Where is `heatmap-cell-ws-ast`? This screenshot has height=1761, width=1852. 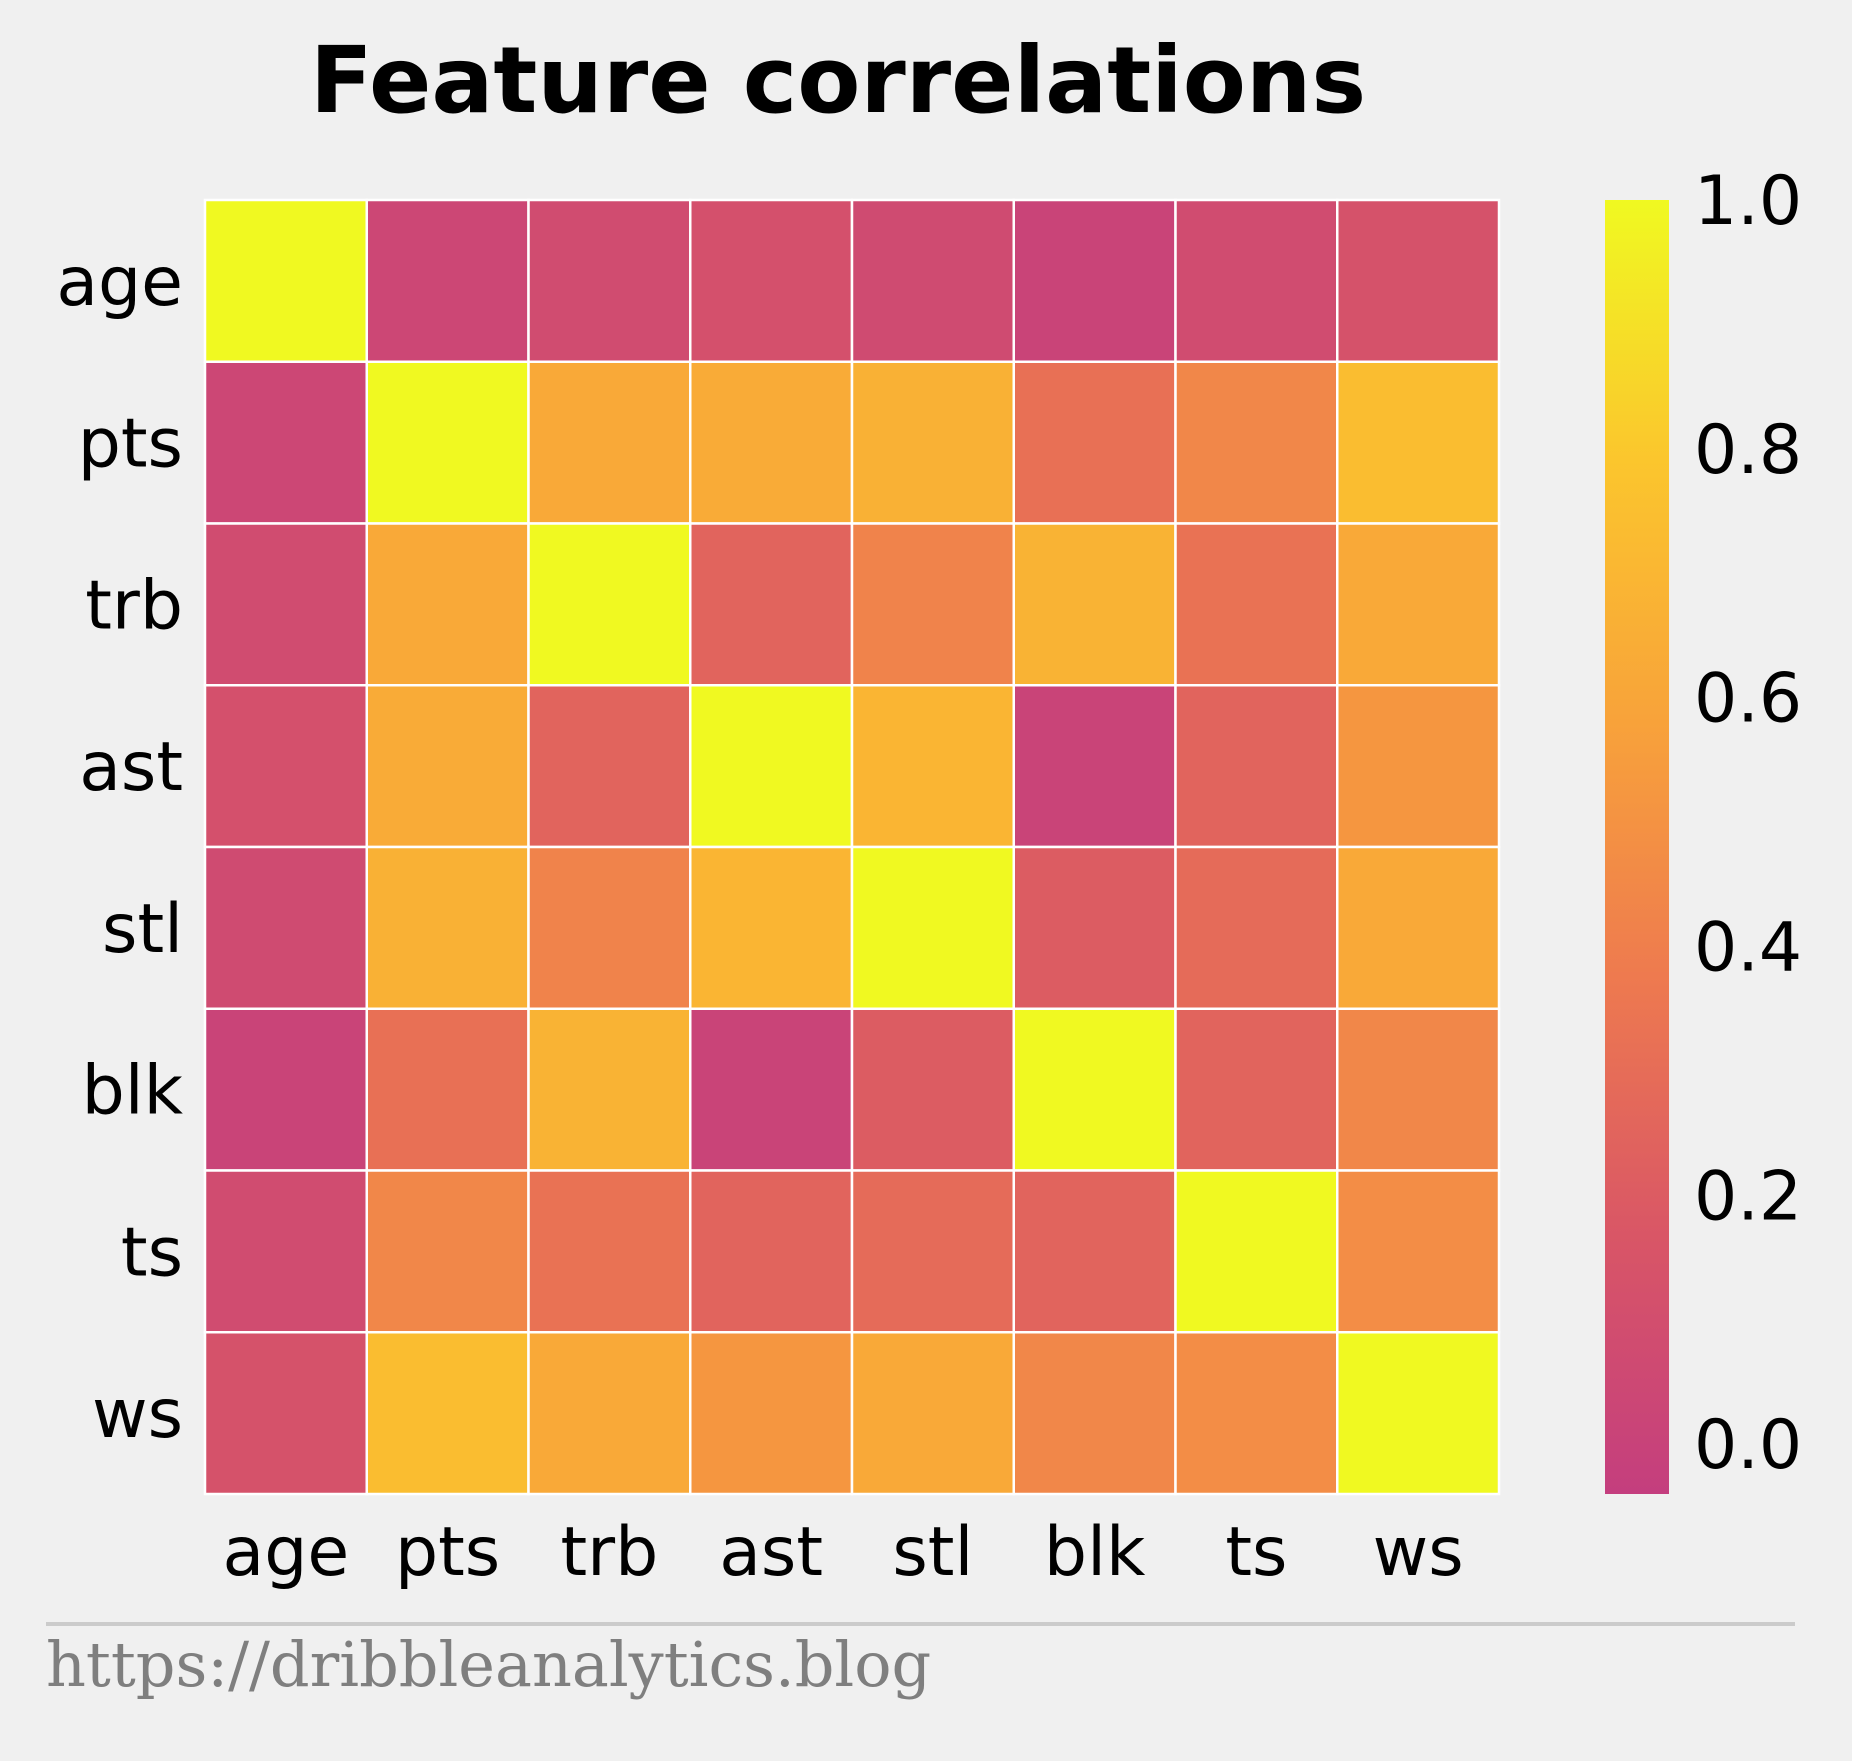 heatmap-cell-ws-ast is located at coordinates (771, 1413).